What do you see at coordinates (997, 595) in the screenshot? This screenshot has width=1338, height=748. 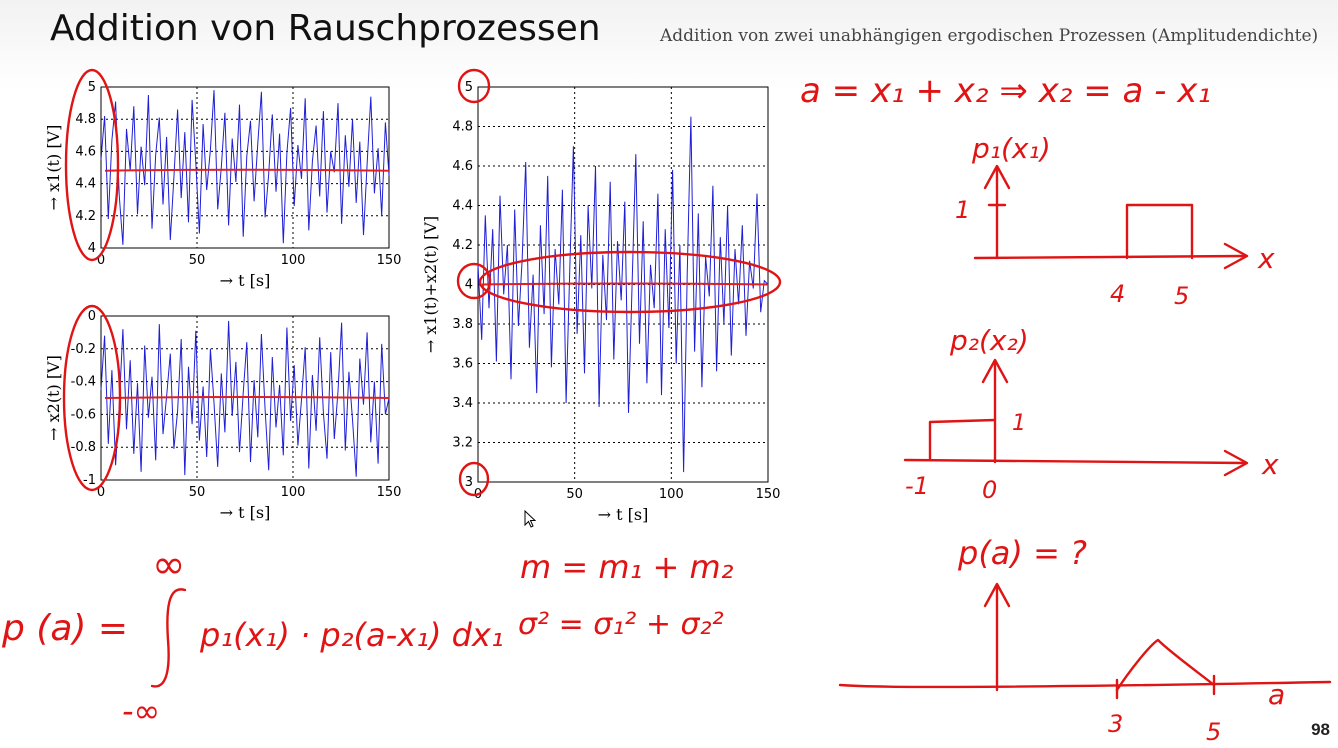 I see `pa-y-arrow-icon` at bounding box center [997, 595].